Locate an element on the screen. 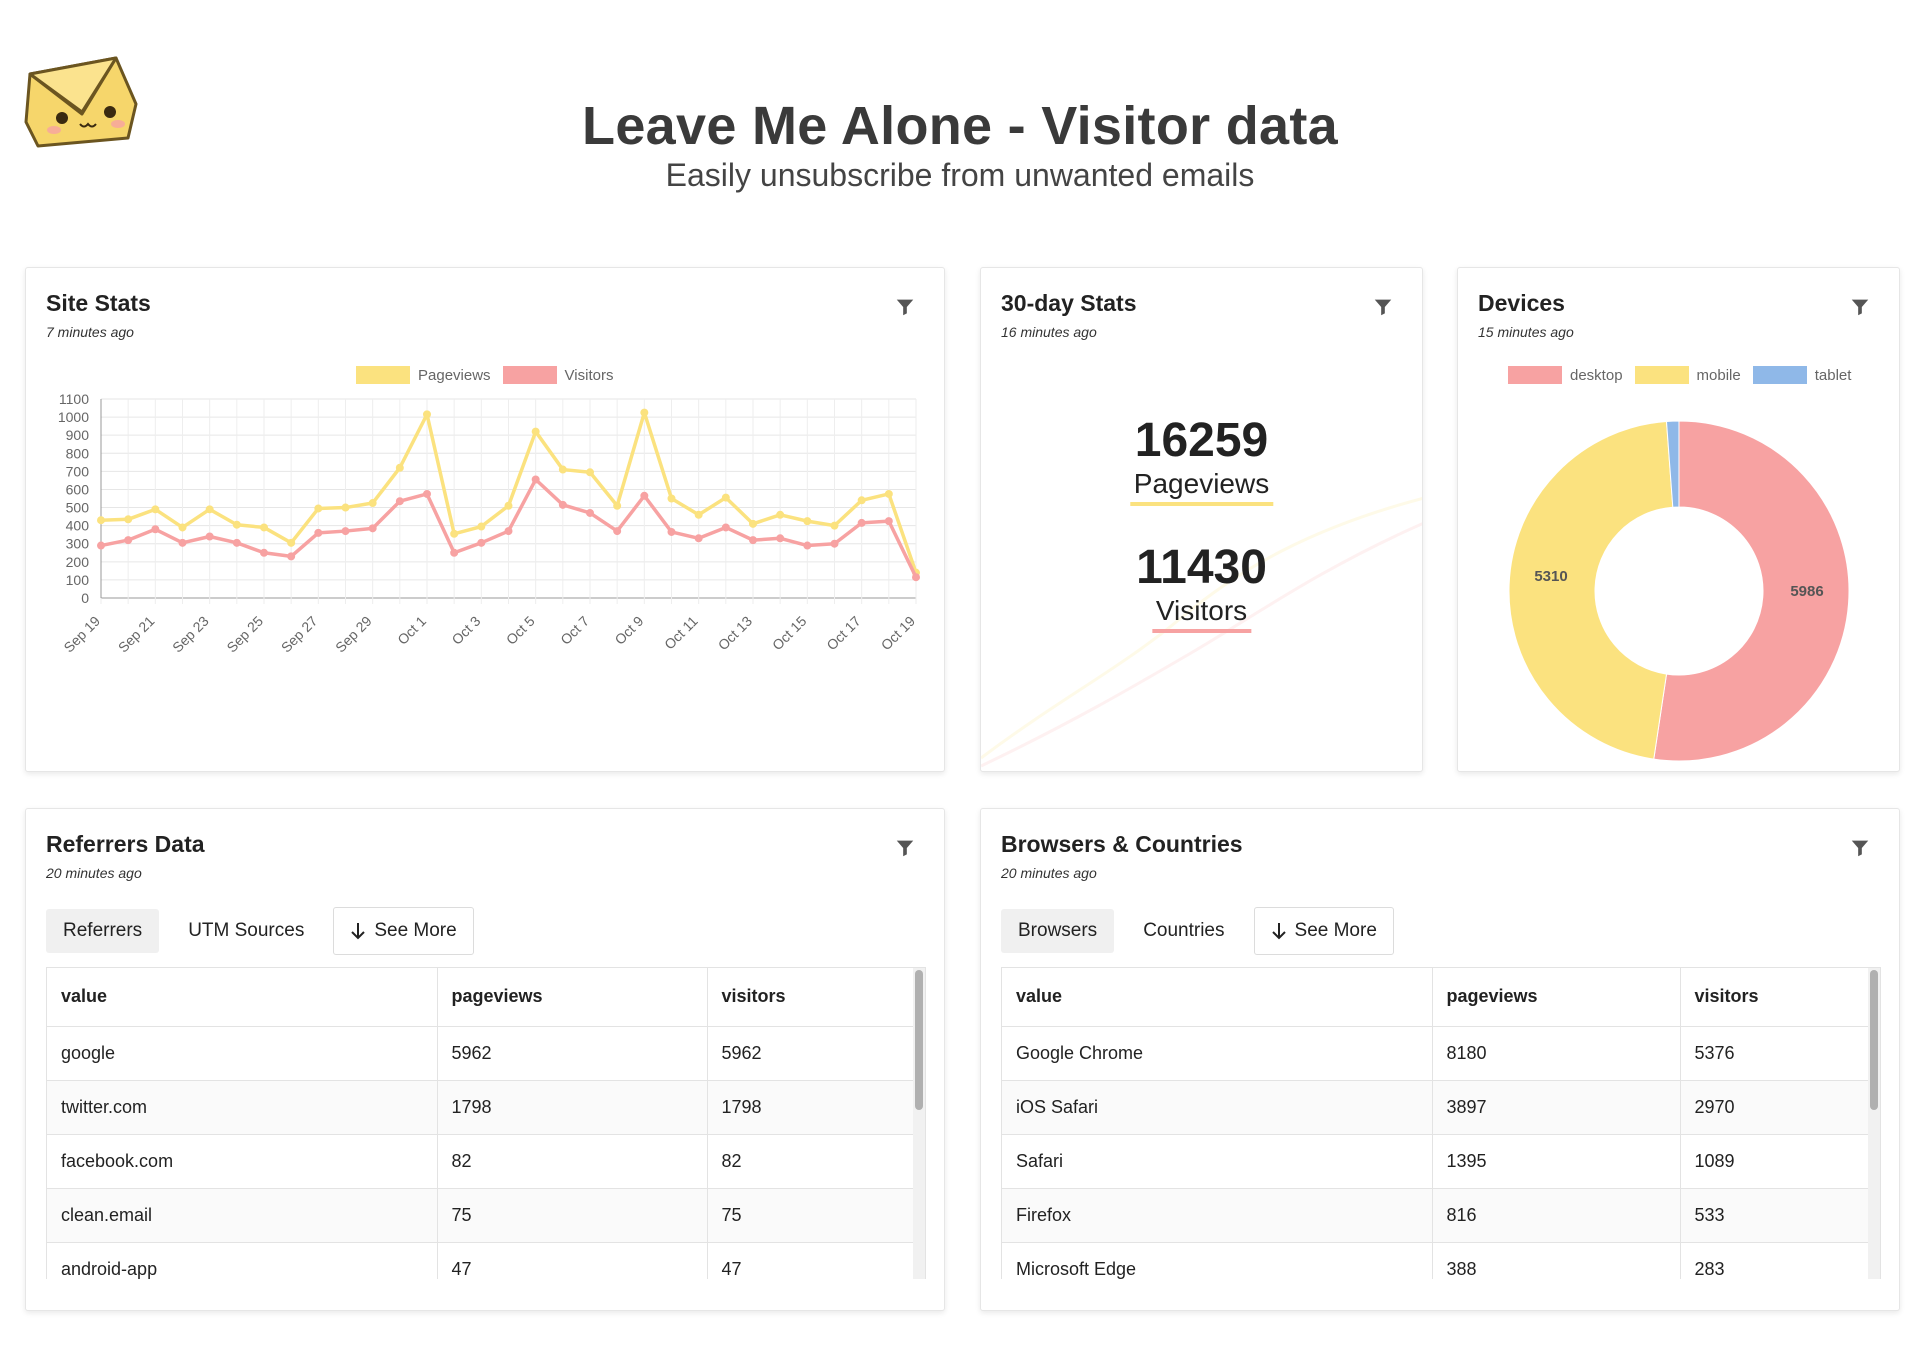 Image resolution: width=1920 pixels, height=1349 pixels. table-row: Safari 1395 1089 is located at coordinates (1441, 1161).